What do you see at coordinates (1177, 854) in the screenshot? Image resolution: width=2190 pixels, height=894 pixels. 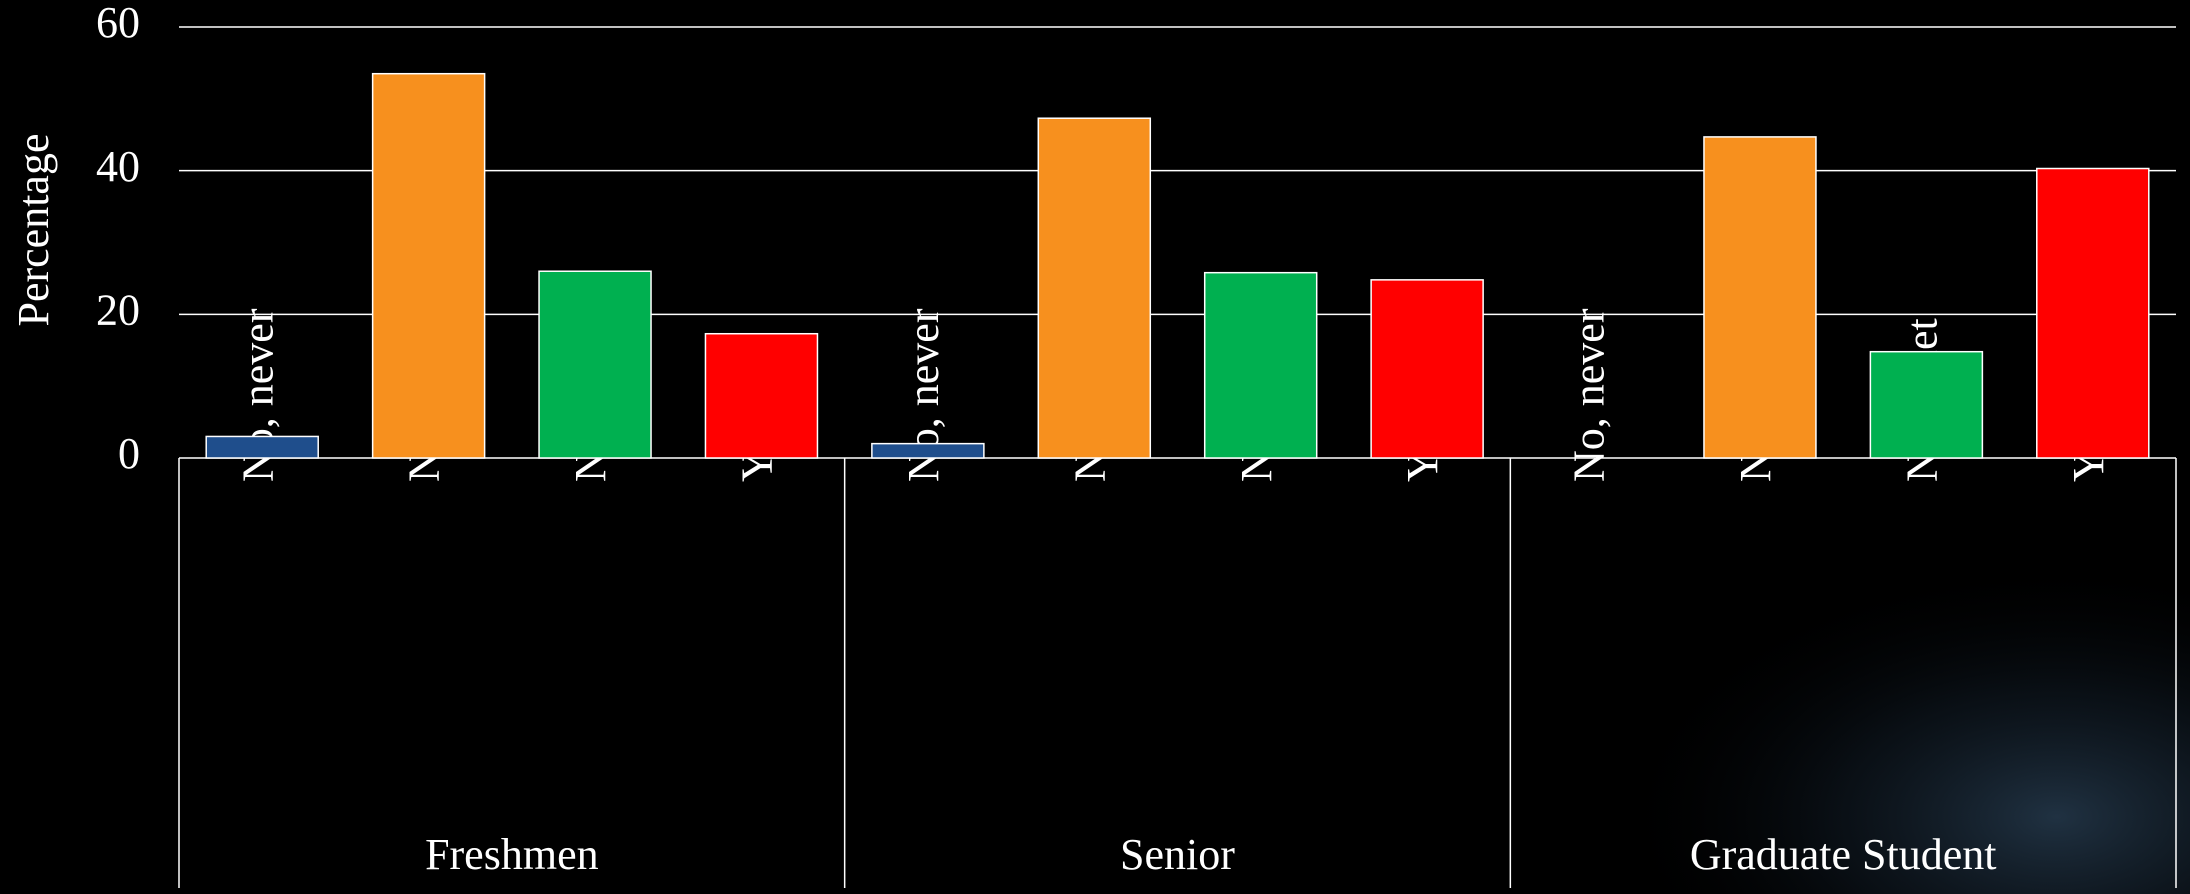 I see `group-label: Senior` at bounding box center [1177, 854].